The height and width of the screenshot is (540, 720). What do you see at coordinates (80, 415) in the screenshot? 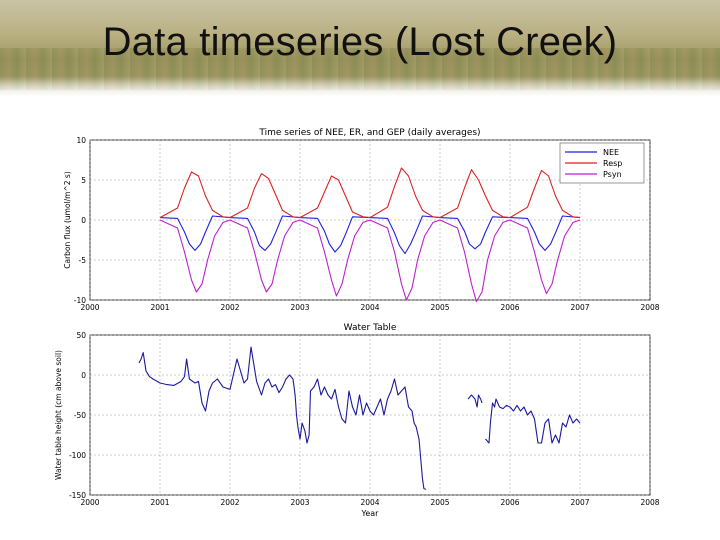
I see `y-tick-label: -50` at bounding box center [80, 415].